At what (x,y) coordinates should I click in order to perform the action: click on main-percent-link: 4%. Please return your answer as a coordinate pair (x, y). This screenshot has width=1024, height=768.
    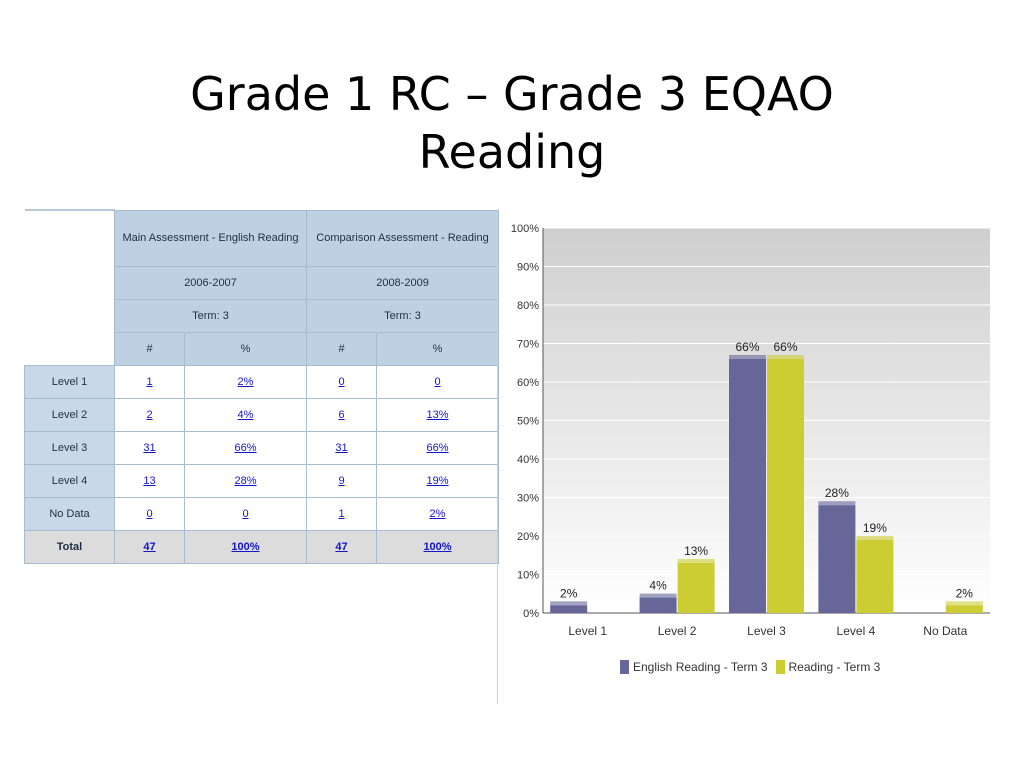
    Looking at the image, I should click on (245, 414).